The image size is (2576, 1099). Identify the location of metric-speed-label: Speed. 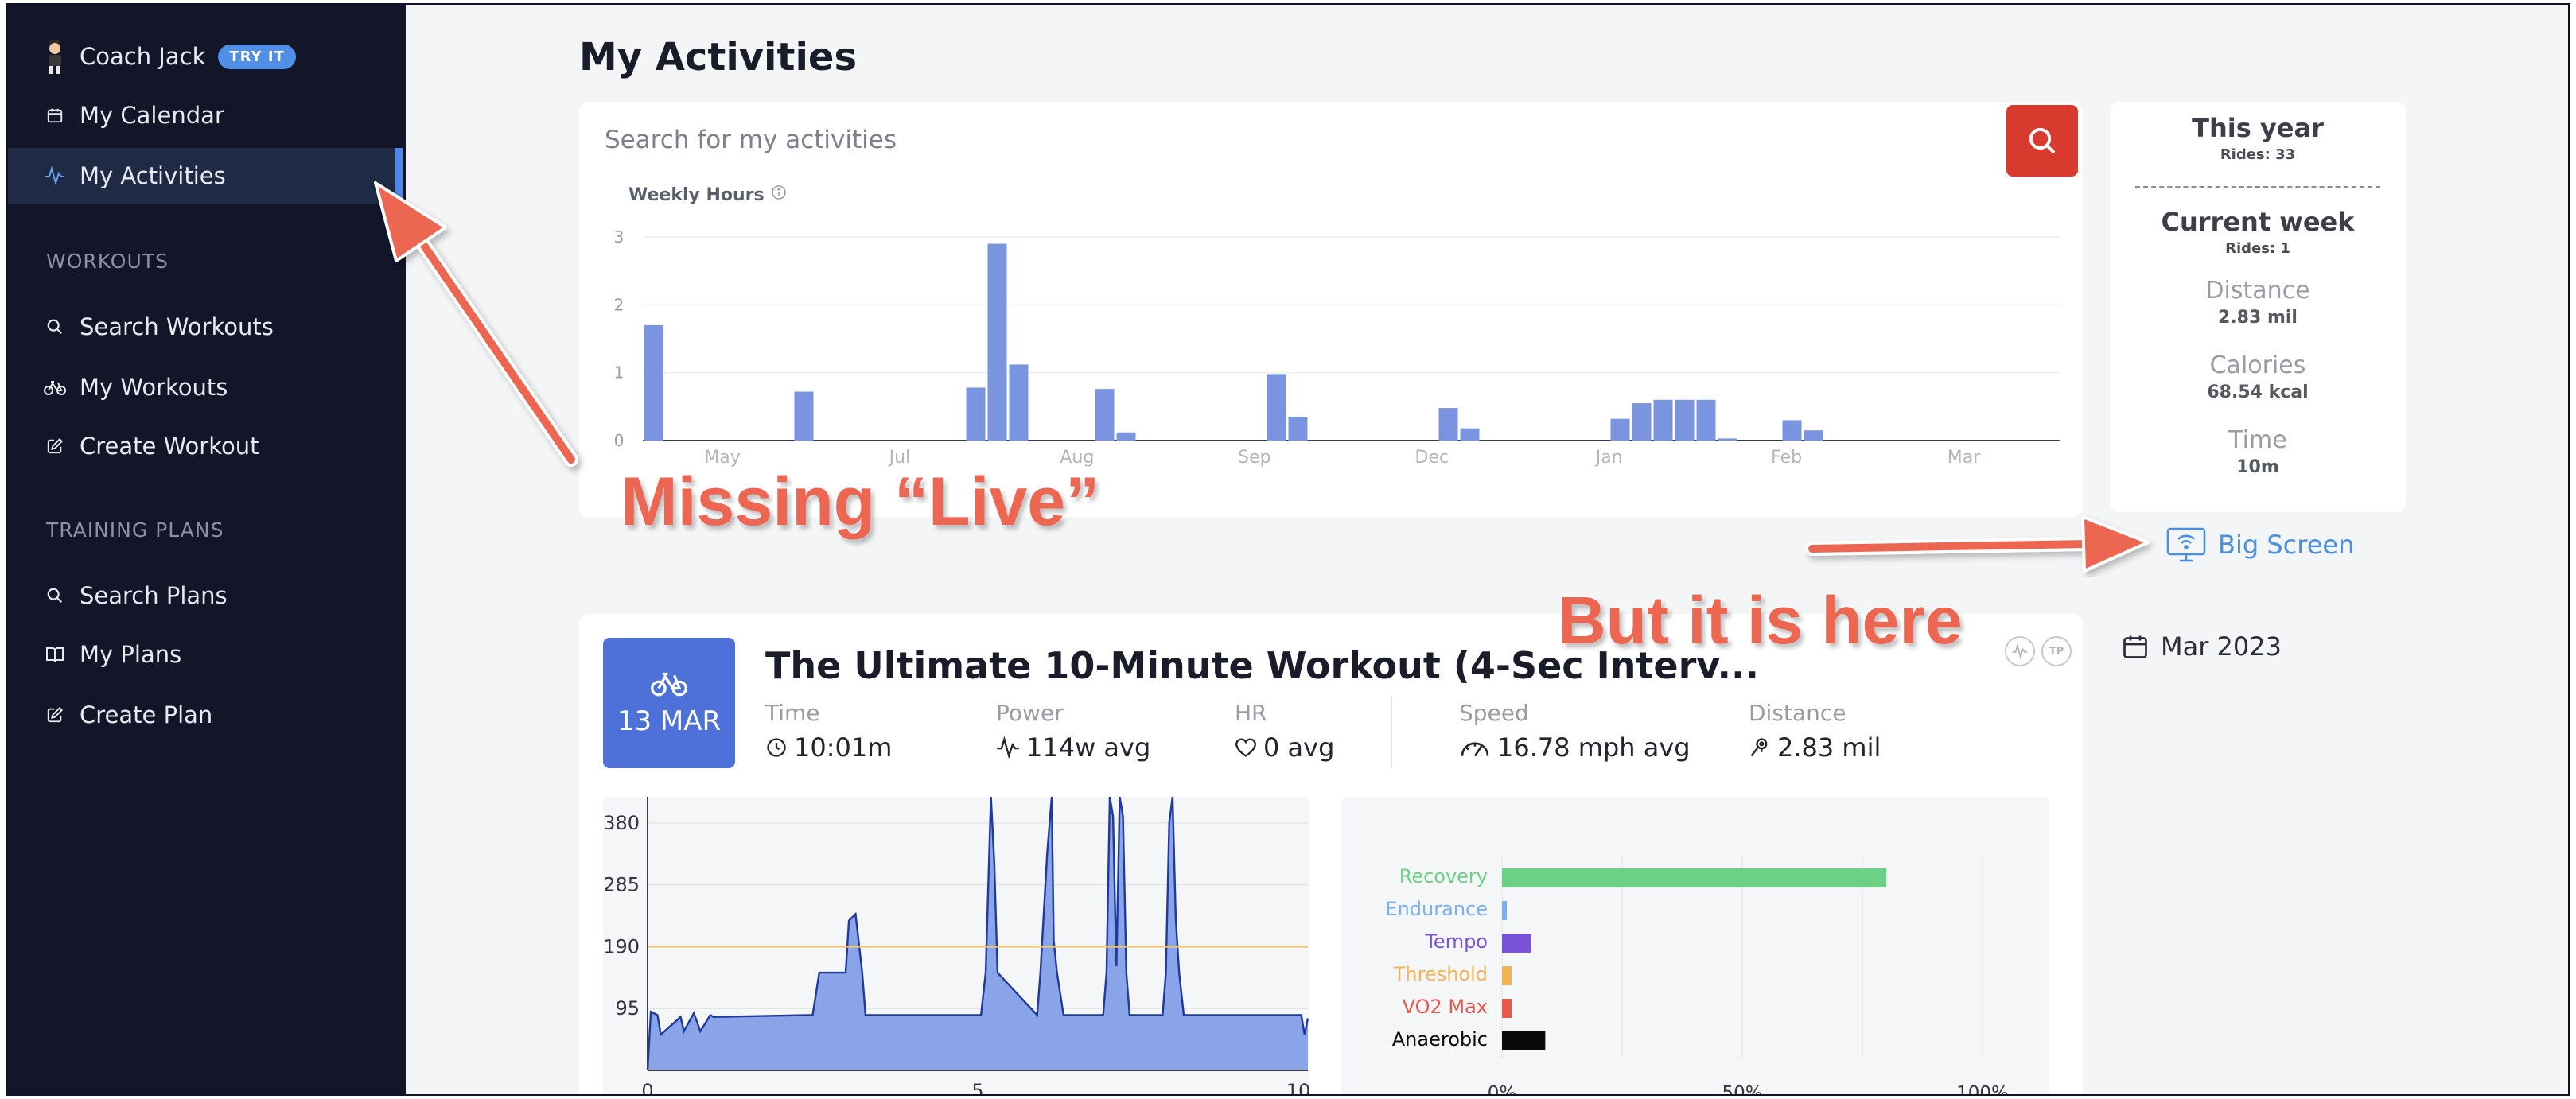
(1494, 713).